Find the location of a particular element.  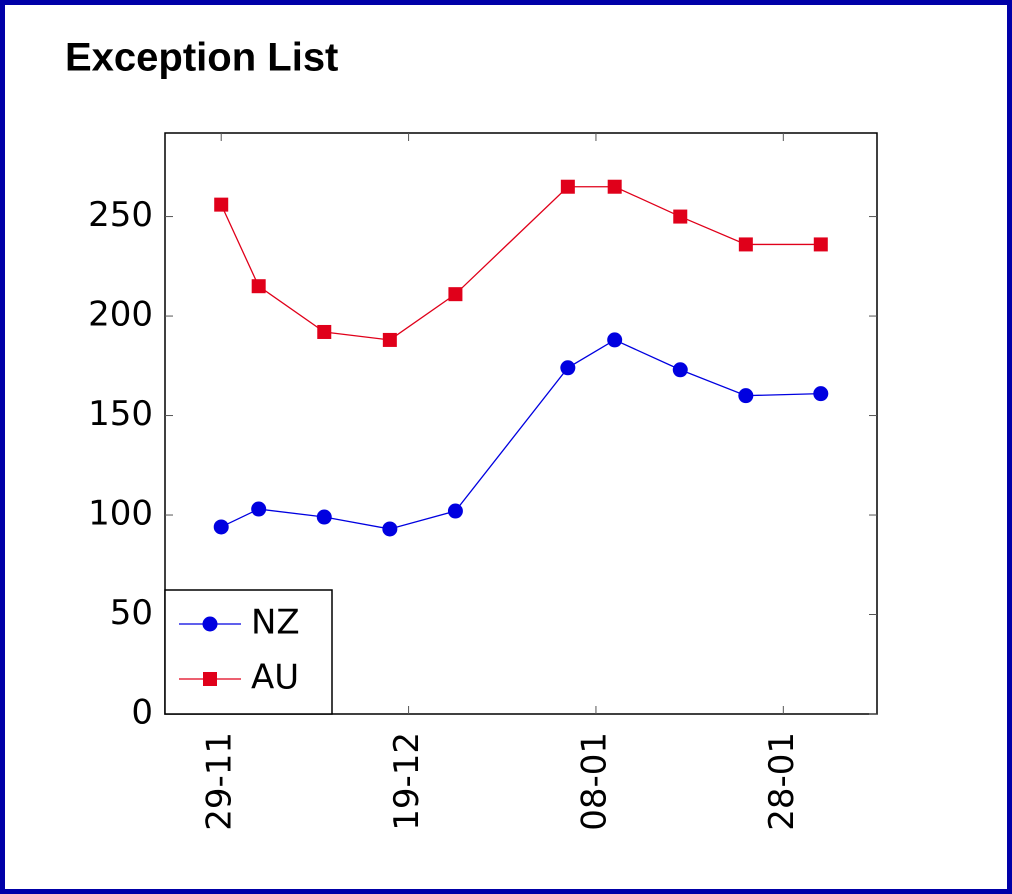

x-tick-label: 08-01 is located at coordinates (594, 781).